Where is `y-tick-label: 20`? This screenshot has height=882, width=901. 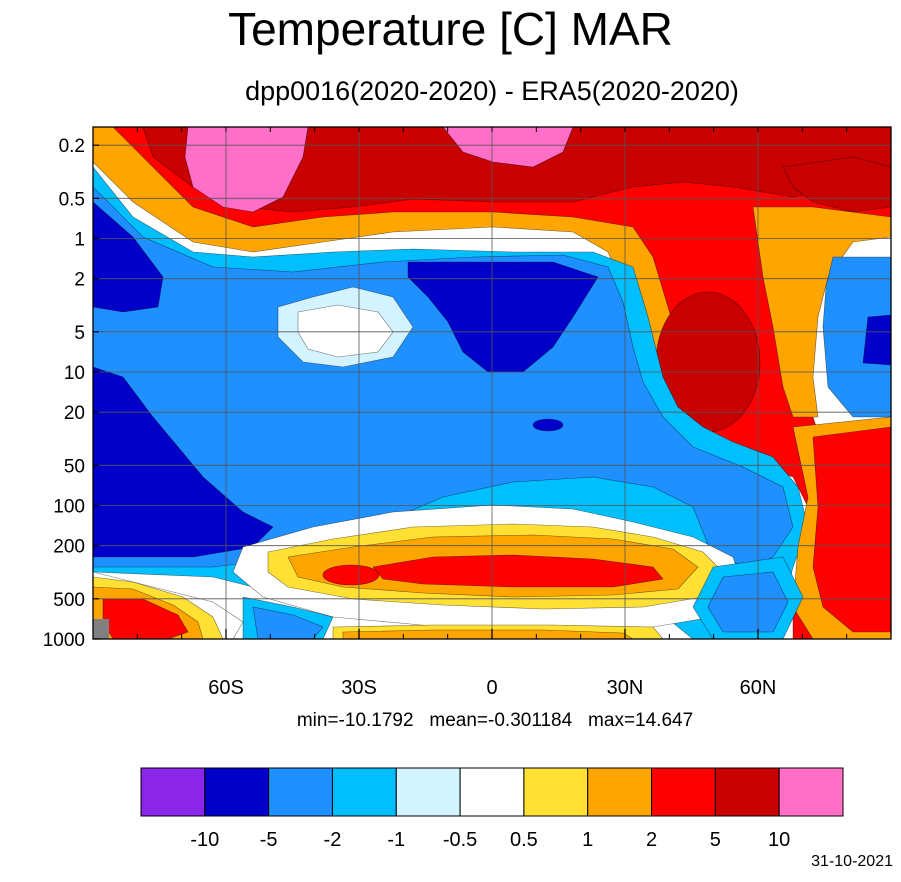
y-tick-label: 20 is located at coordinates (74, 413).